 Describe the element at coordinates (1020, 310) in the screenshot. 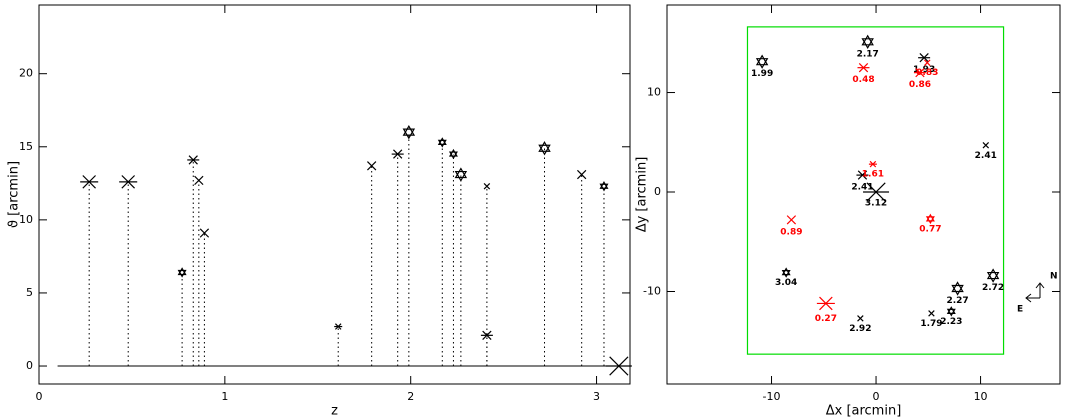

I see `compass-east: E` at that location.